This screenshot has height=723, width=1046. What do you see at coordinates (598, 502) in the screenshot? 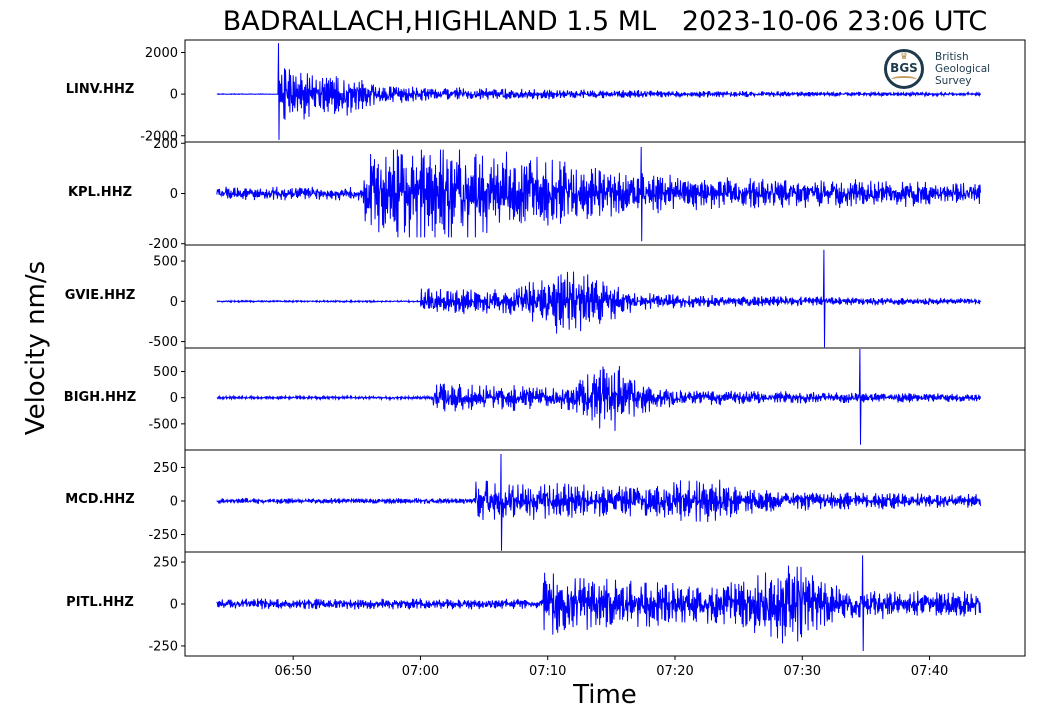
I see `trace-mcd-hhz` at bounding box center [598, 502].